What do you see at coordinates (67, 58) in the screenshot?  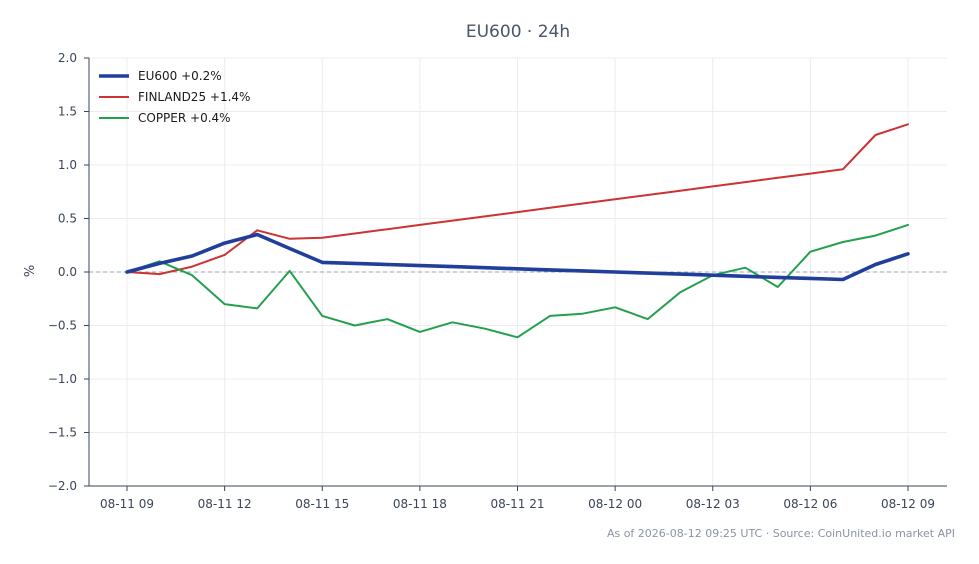 I see `y-tick-label: 2.0` at bounding box center [67, 58].